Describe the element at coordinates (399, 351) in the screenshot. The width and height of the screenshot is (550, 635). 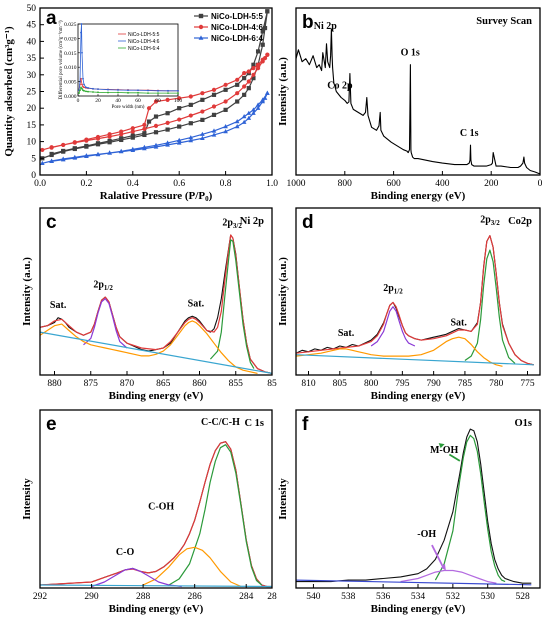
I see `series-sat-components` at that location.